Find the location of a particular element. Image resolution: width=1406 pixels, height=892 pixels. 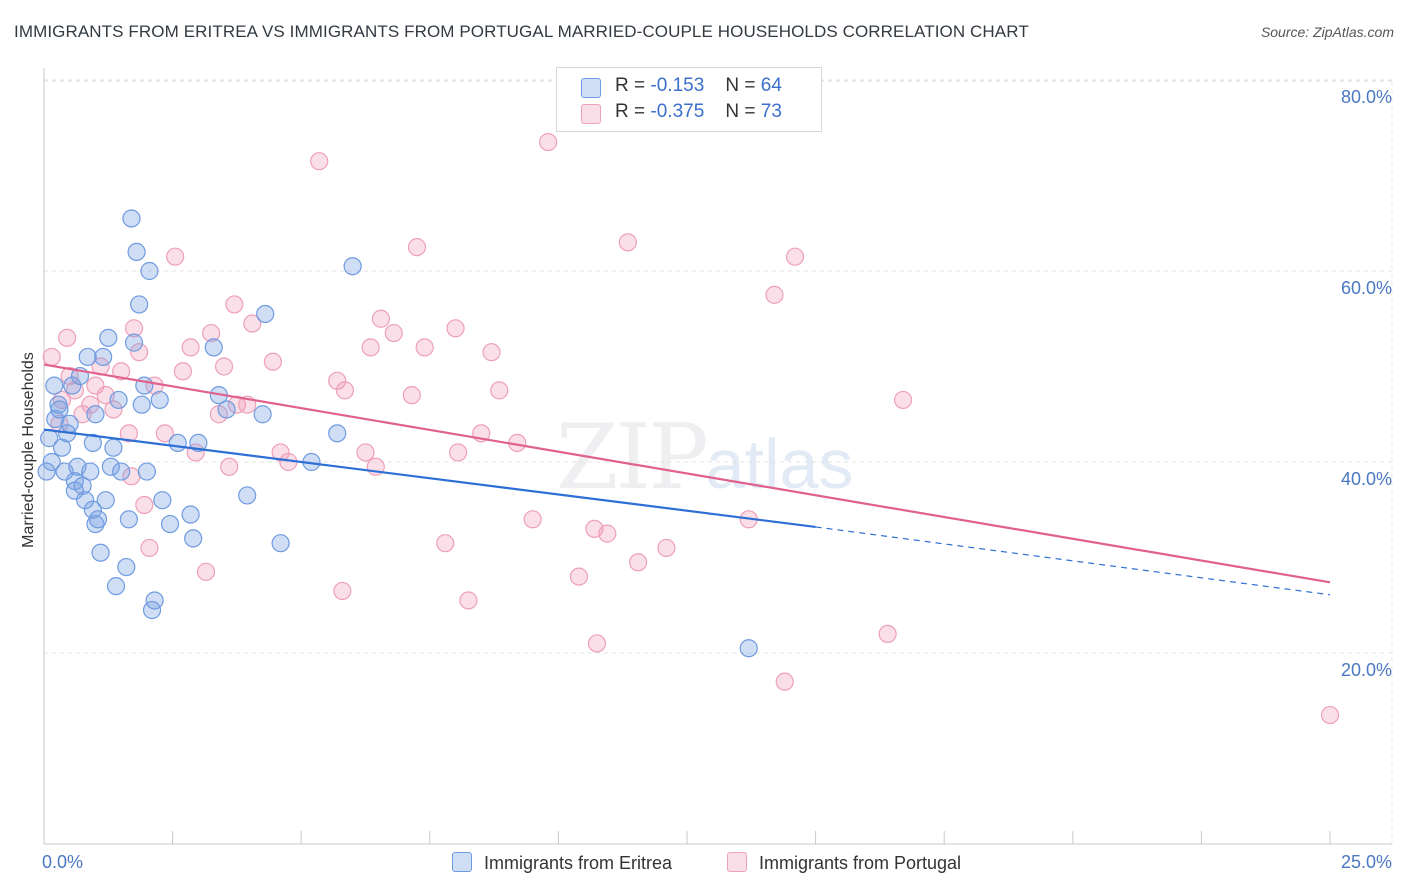

y-tick-20: 20.0% is located at coordinates (1366, 670).